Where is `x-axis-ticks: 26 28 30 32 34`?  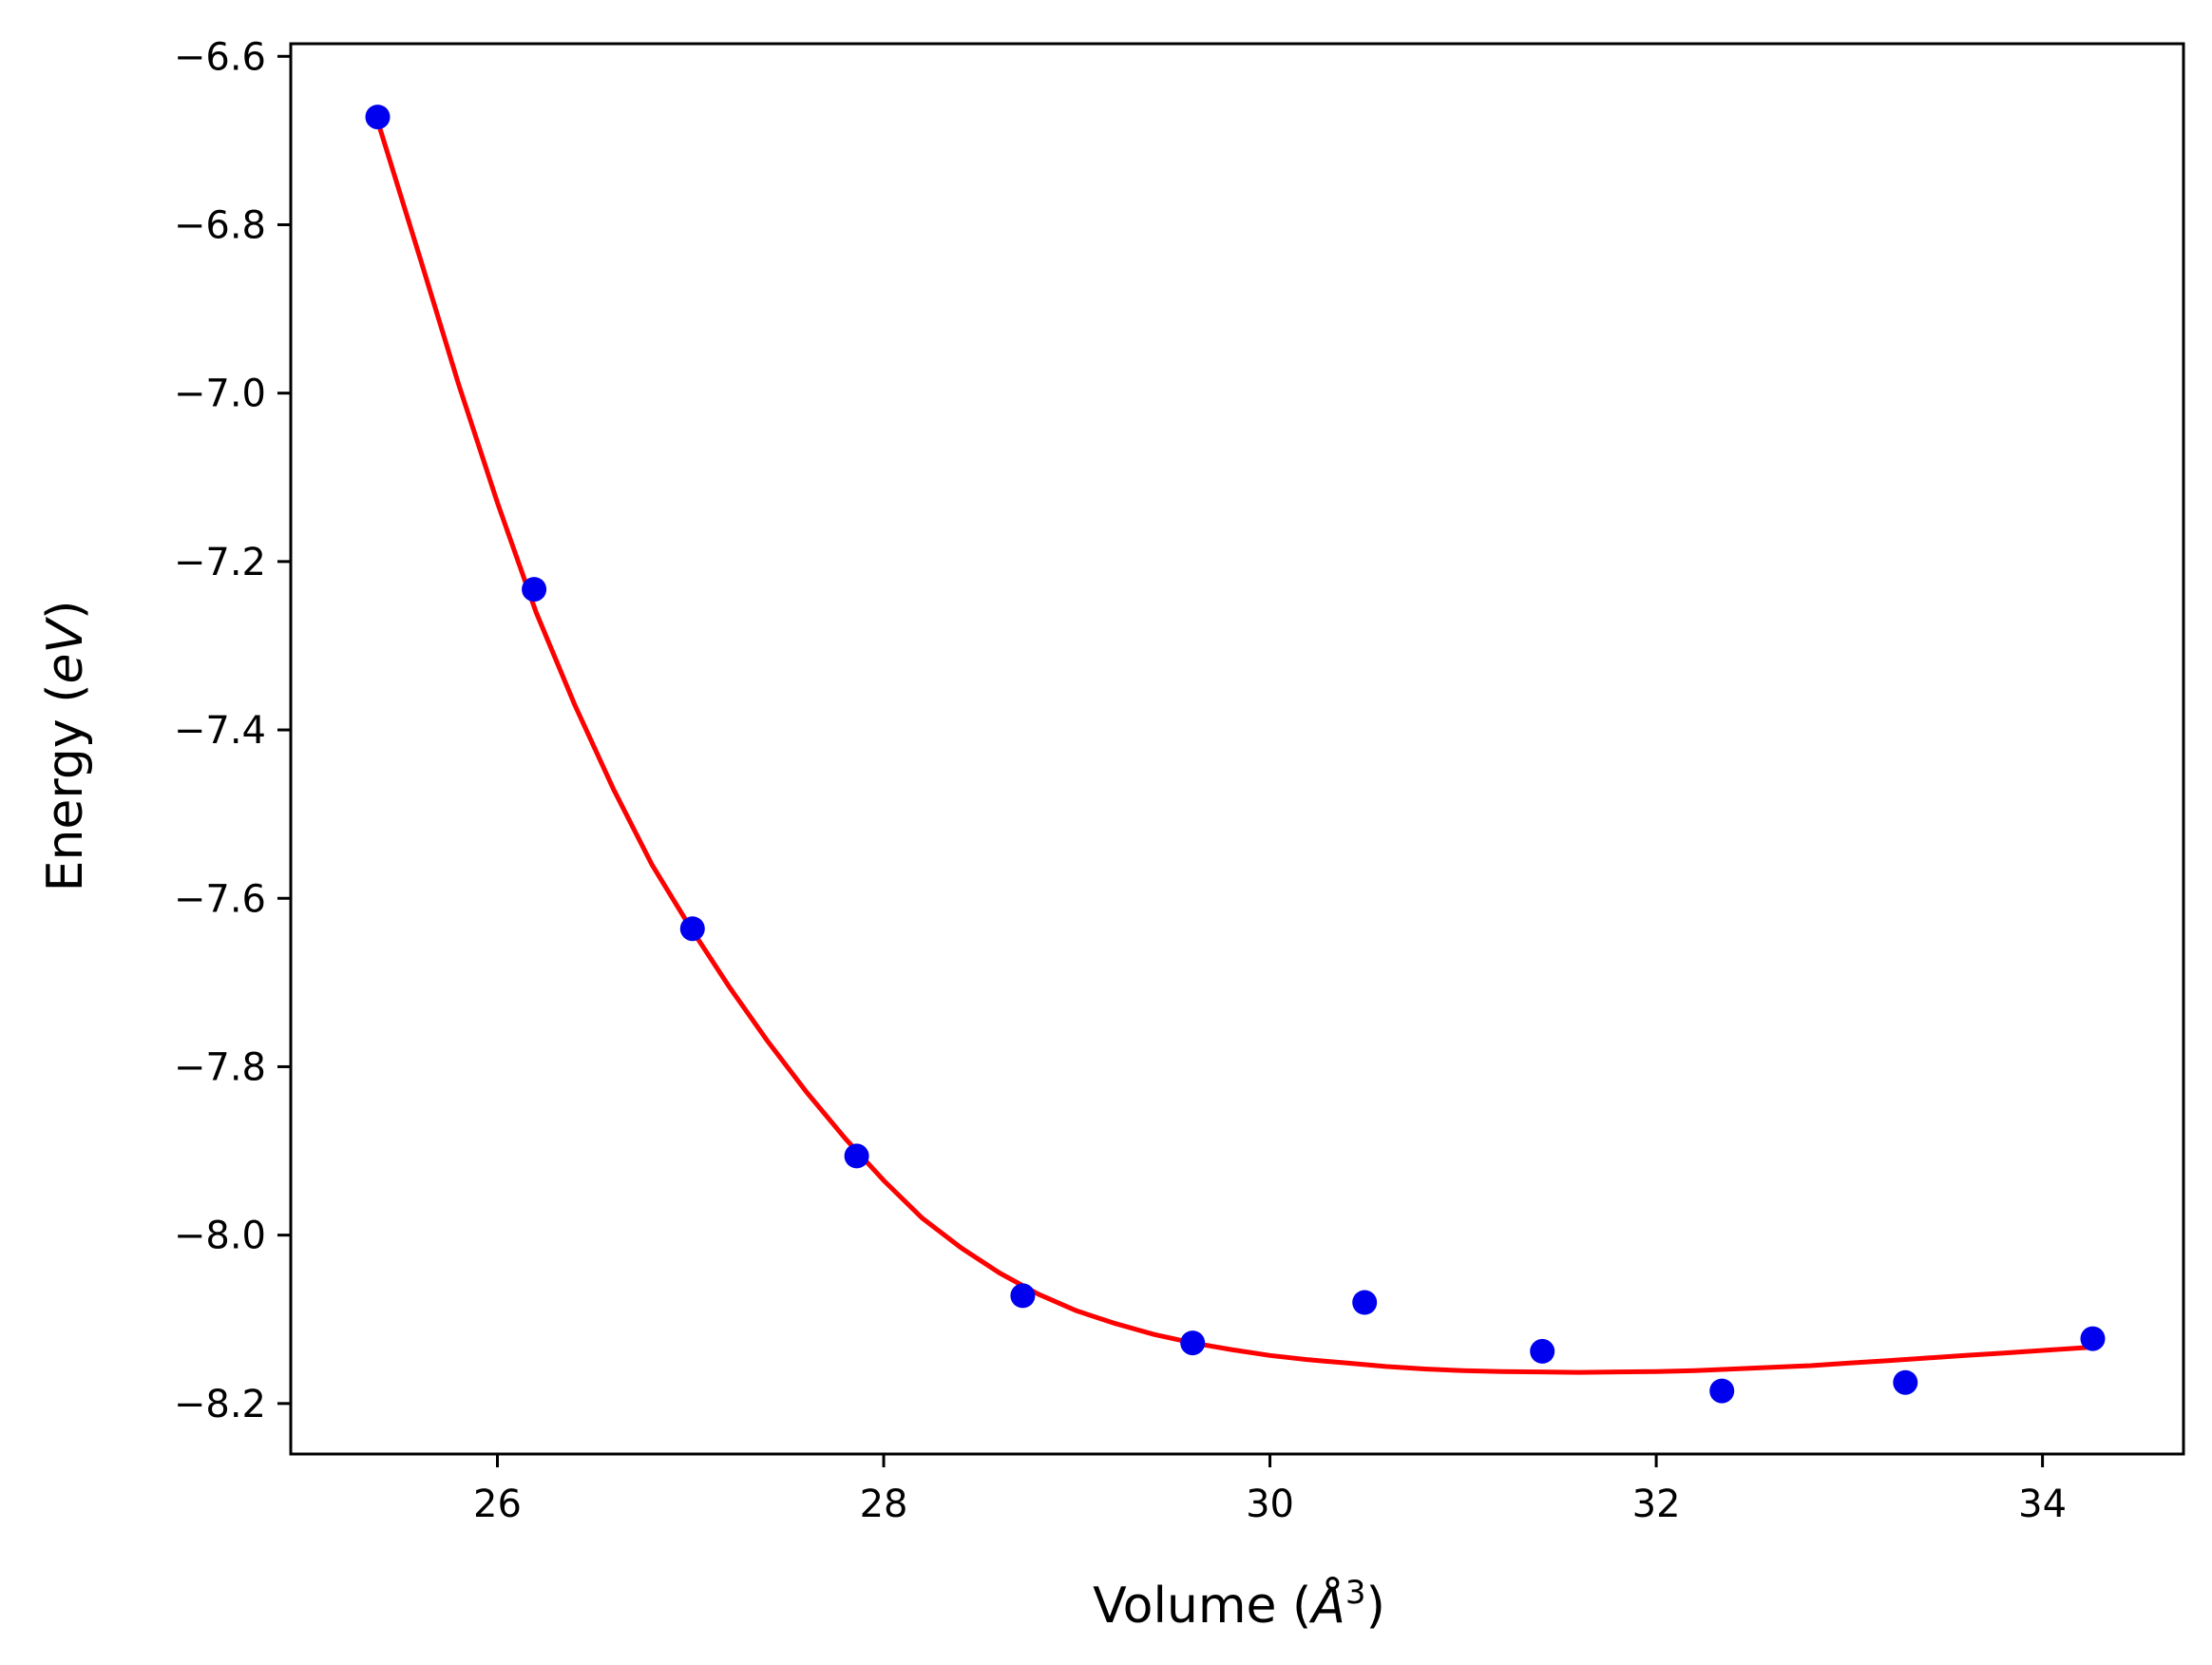
x-axis-ticks: 26 28 30 32 34 is located at coordinates (1270, 1490).